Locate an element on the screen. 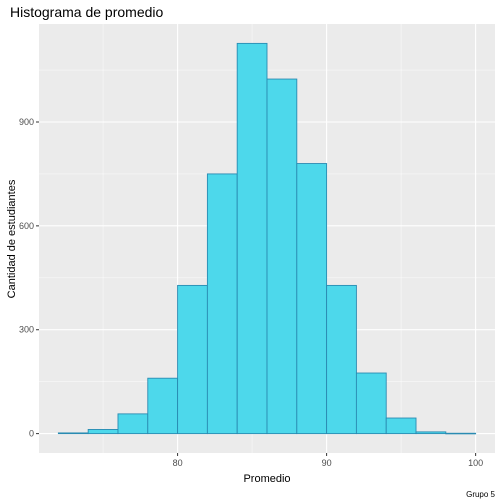 This screenshot has height=504, width=504. x-axis-title: Promedio is located at coordinates (266, 479).